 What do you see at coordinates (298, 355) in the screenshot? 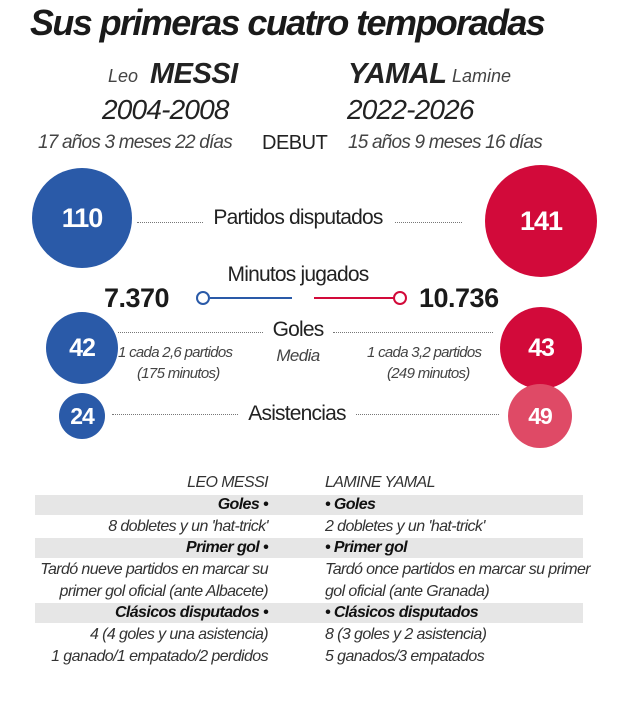
I see `goles-media-label: Media` at bounding box center [298, 355].